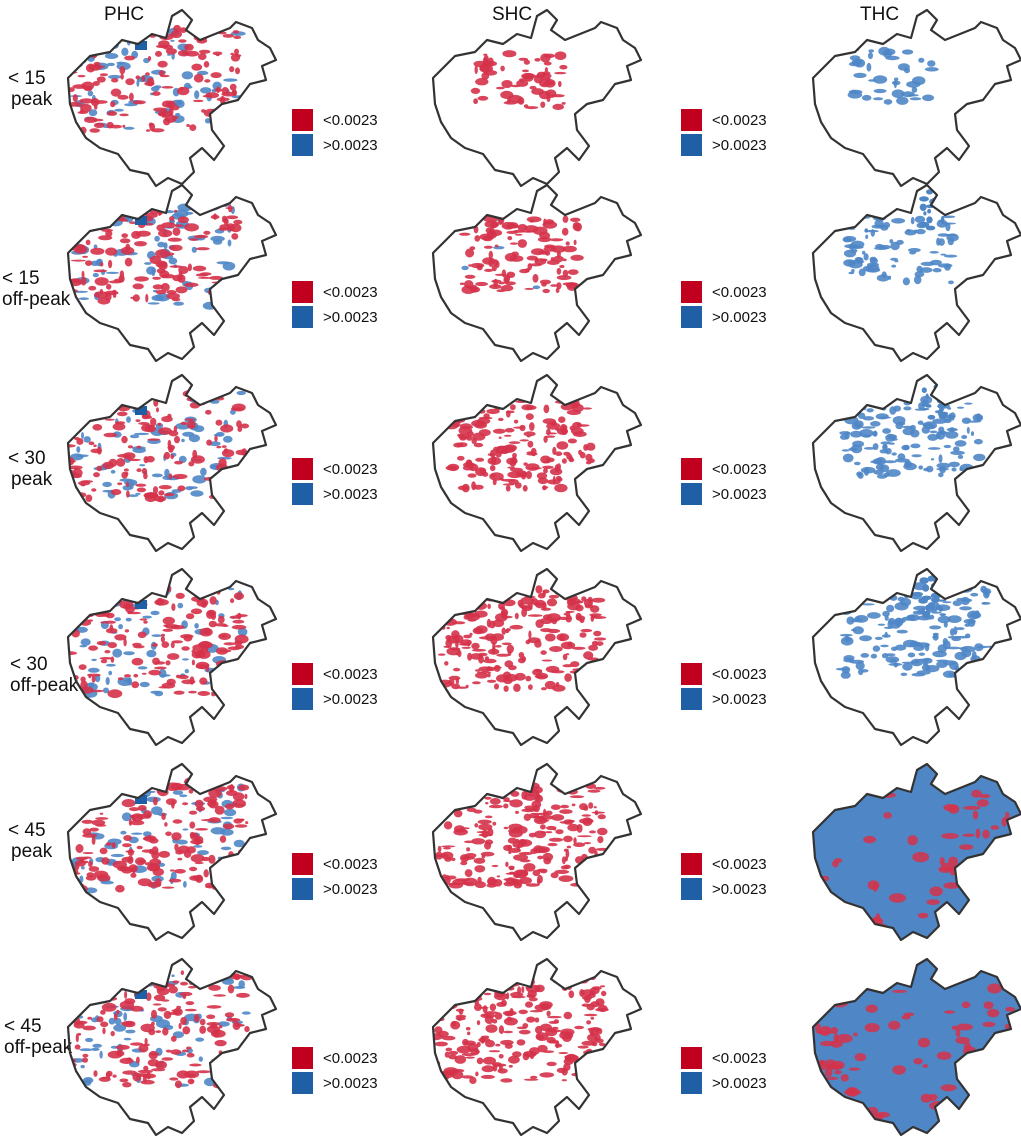 This screenshot has width=1021, height=1147. Describe the element at coordinates (335, 699) in the screenshot. I see `legend-item-high: >0.0023` at that location.